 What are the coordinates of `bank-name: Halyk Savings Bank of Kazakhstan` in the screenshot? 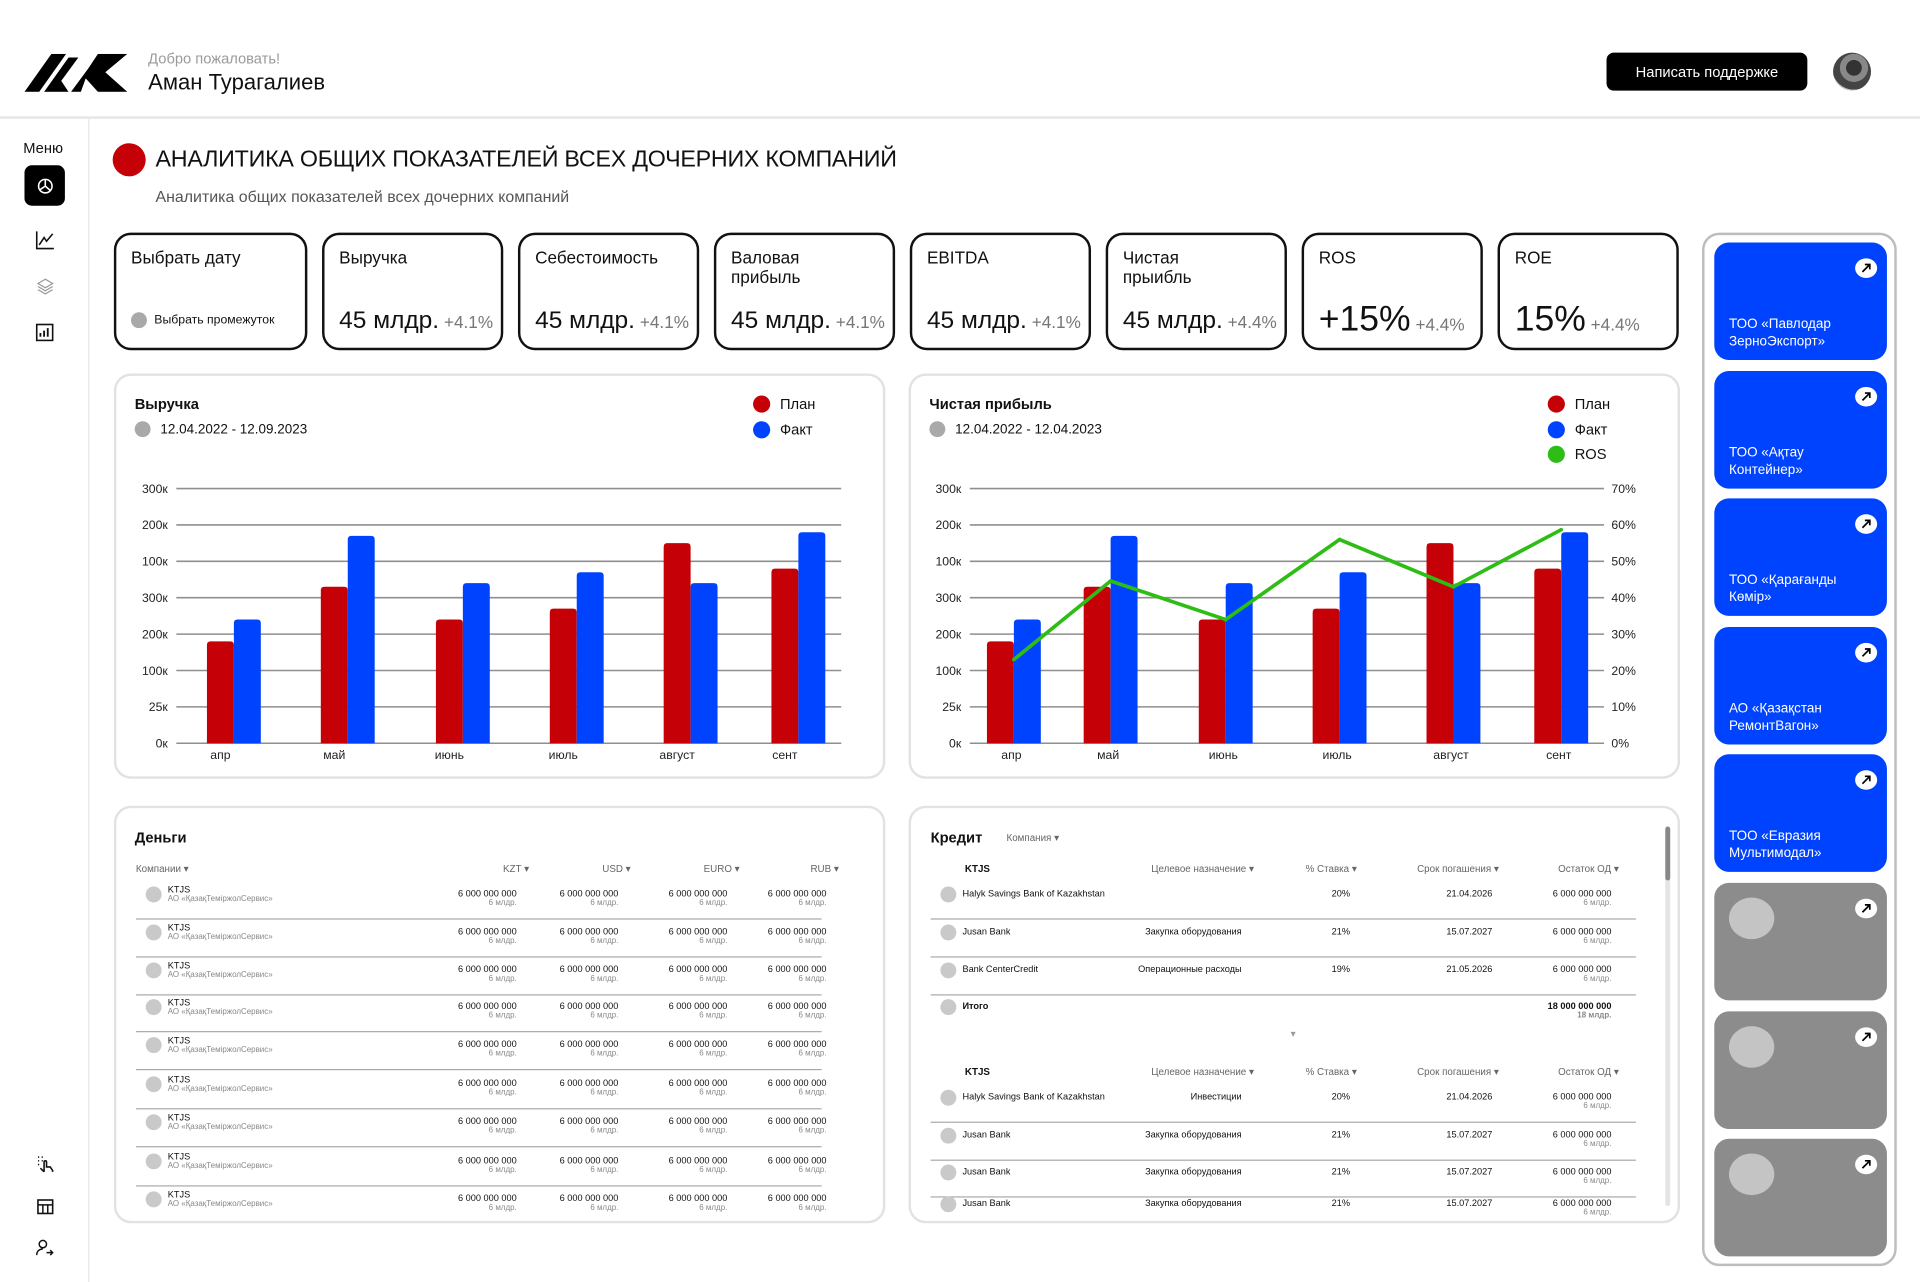 It's located at (1033, 1097).